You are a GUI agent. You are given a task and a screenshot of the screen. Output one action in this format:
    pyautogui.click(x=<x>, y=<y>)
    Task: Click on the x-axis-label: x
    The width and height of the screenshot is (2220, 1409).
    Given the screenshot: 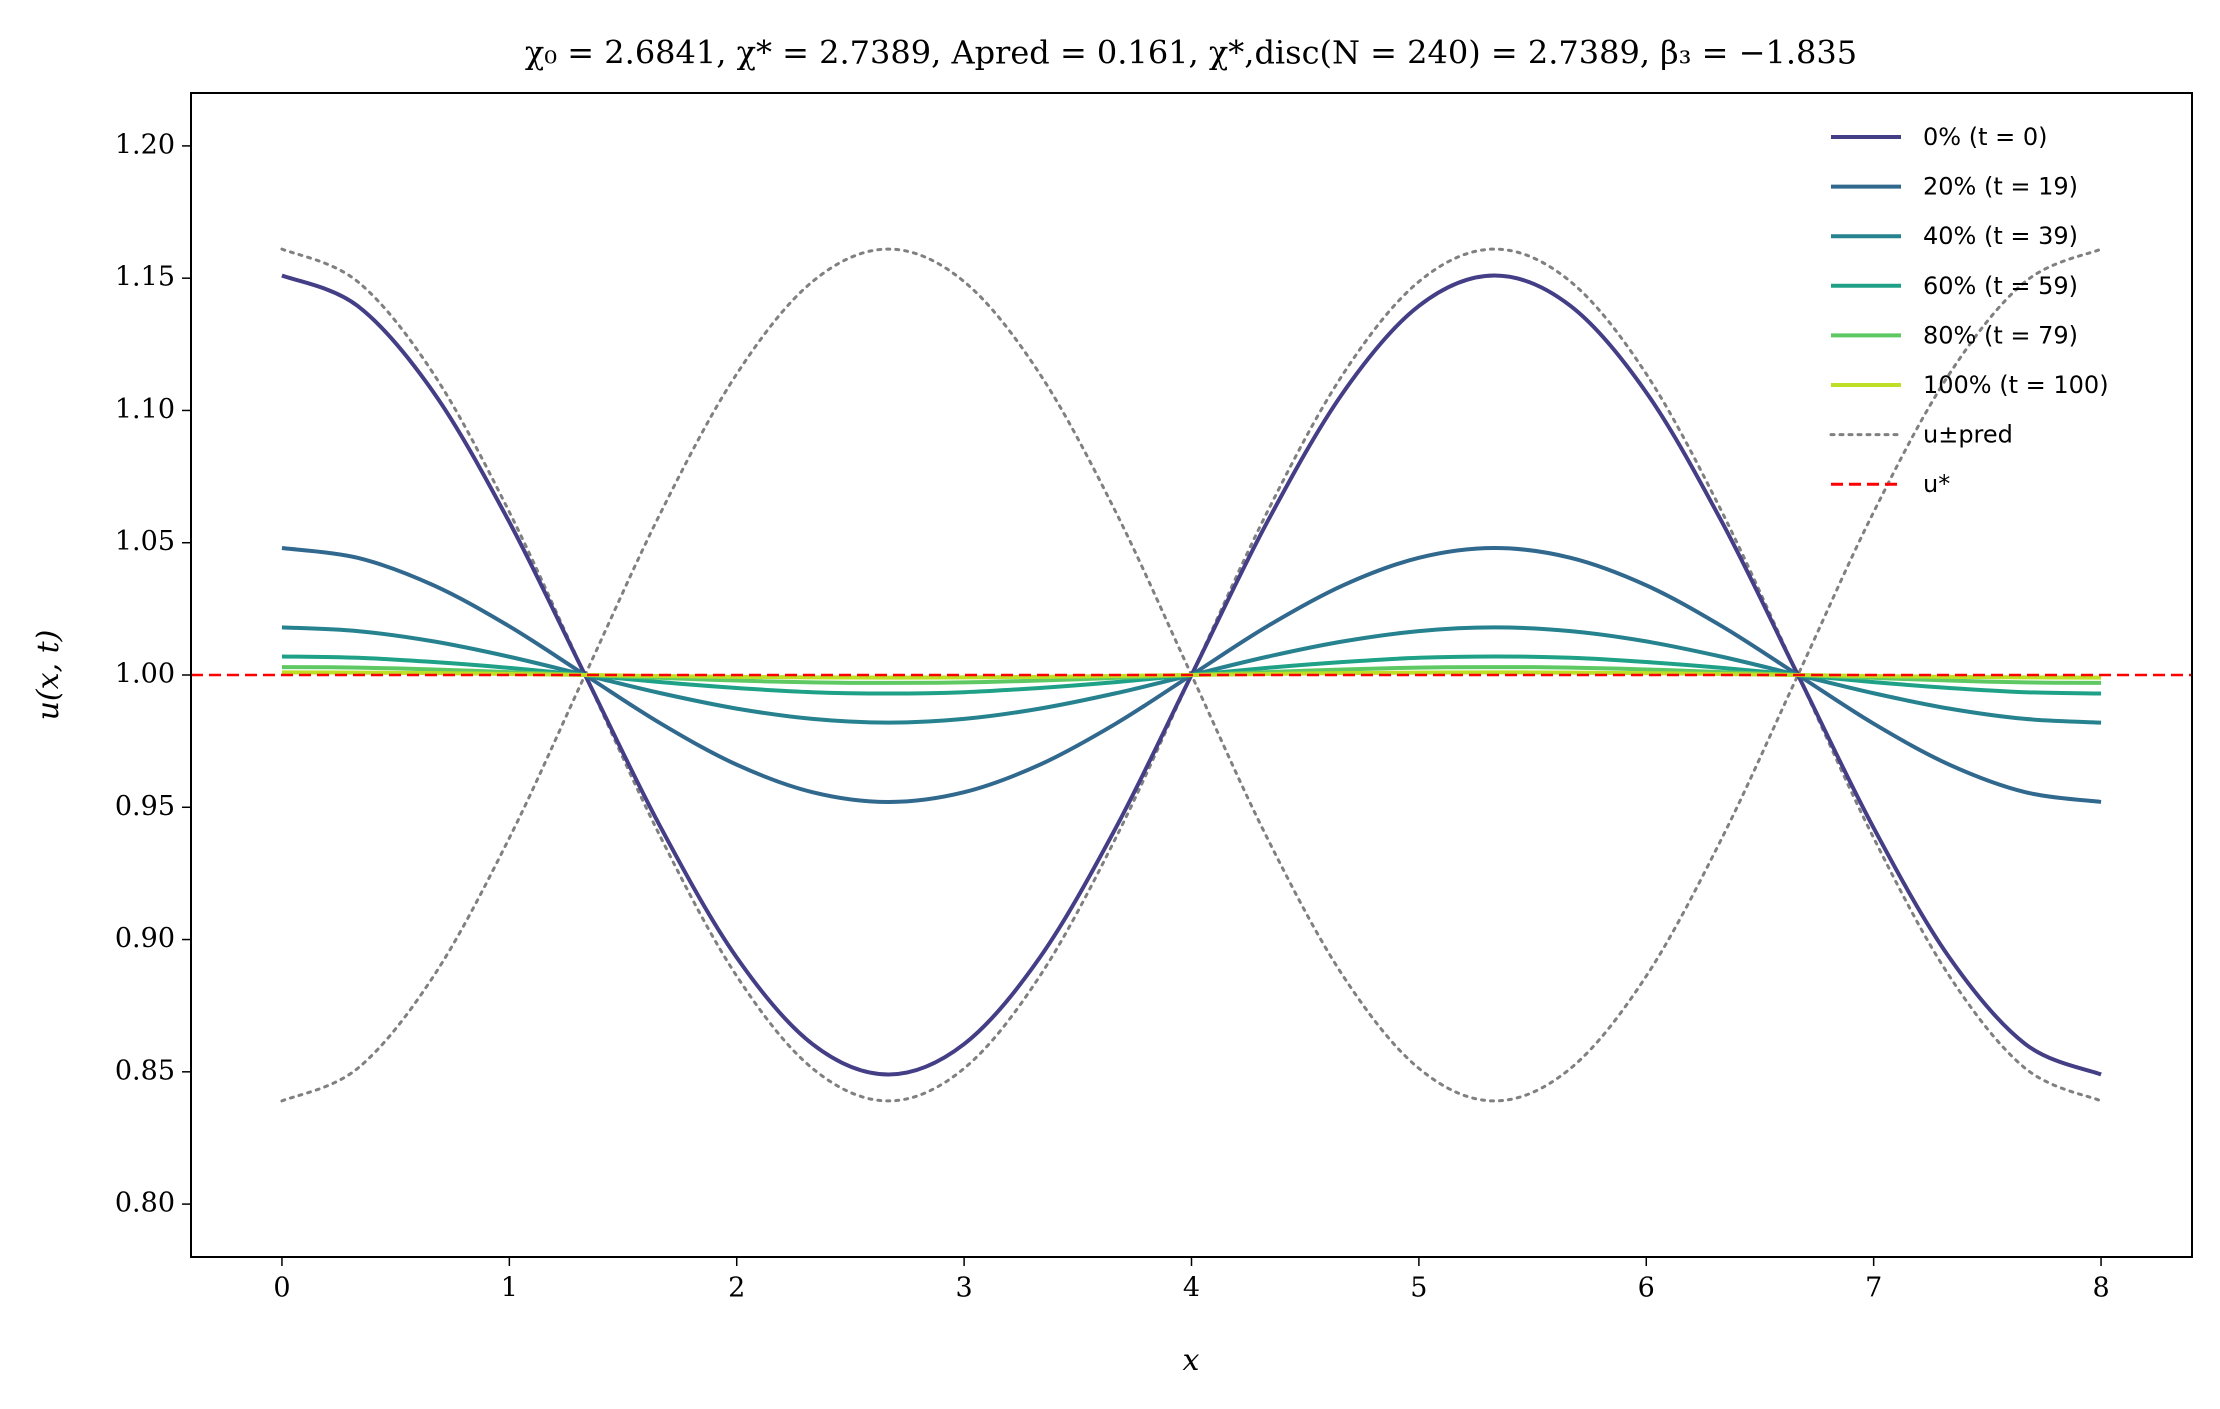 What is the action you would take?
    pyautogui.click(x=1191, y=1360)
    